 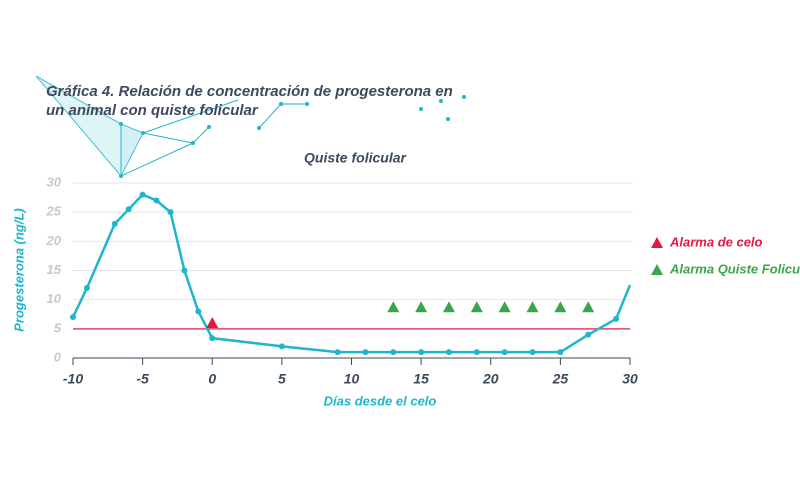 I want to click on y-axis-label: Progesterona (ng/L), so click(x=18, y=270).